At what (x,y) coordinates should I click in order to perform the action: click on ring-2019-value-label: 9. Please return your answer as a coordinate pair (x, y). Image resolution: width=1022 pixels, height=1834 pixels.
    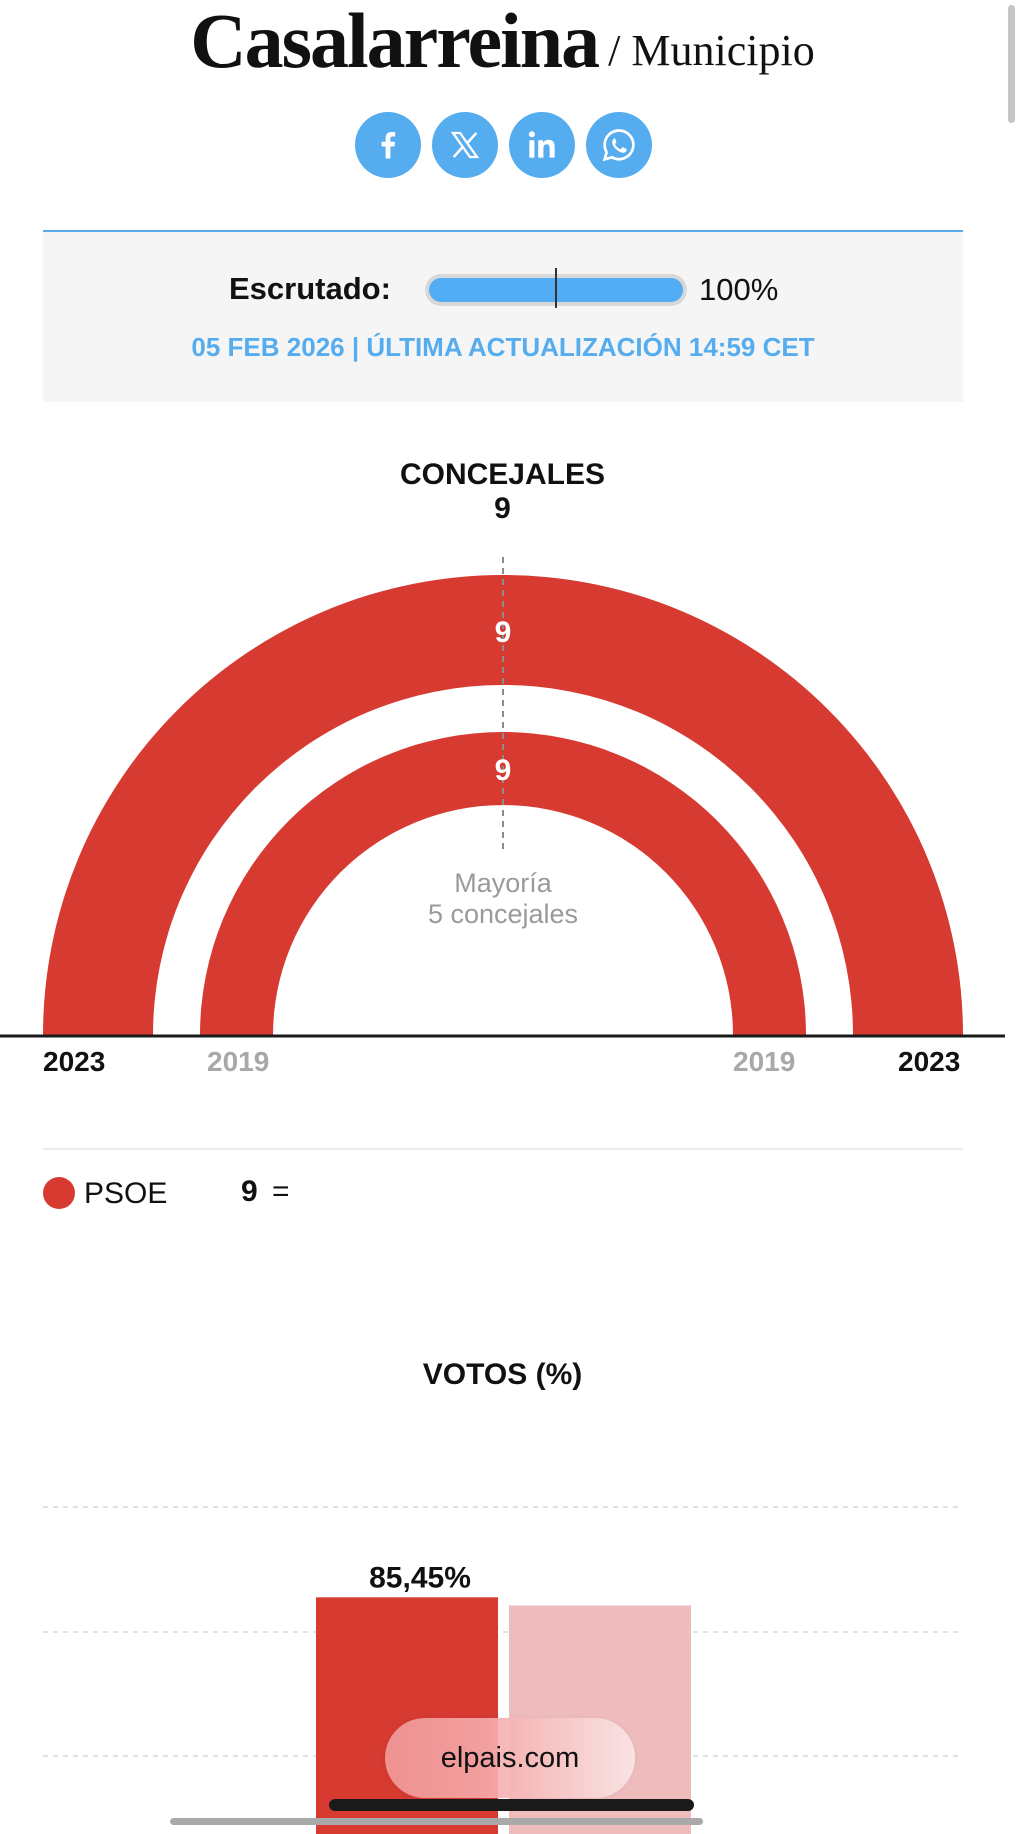
    Looking at the image, I should click on (503, 770).